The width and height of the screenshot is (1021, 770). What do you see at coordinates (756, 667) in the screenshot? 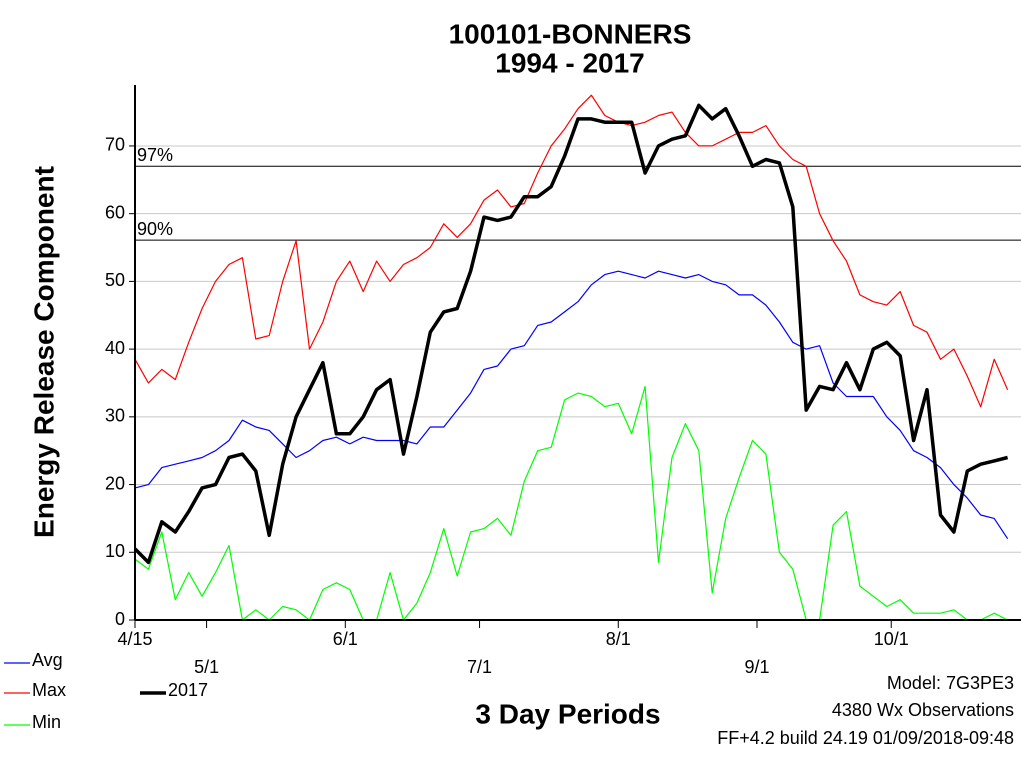
I see `x-tick-label: 9/1` at bounding box center [756, 667].